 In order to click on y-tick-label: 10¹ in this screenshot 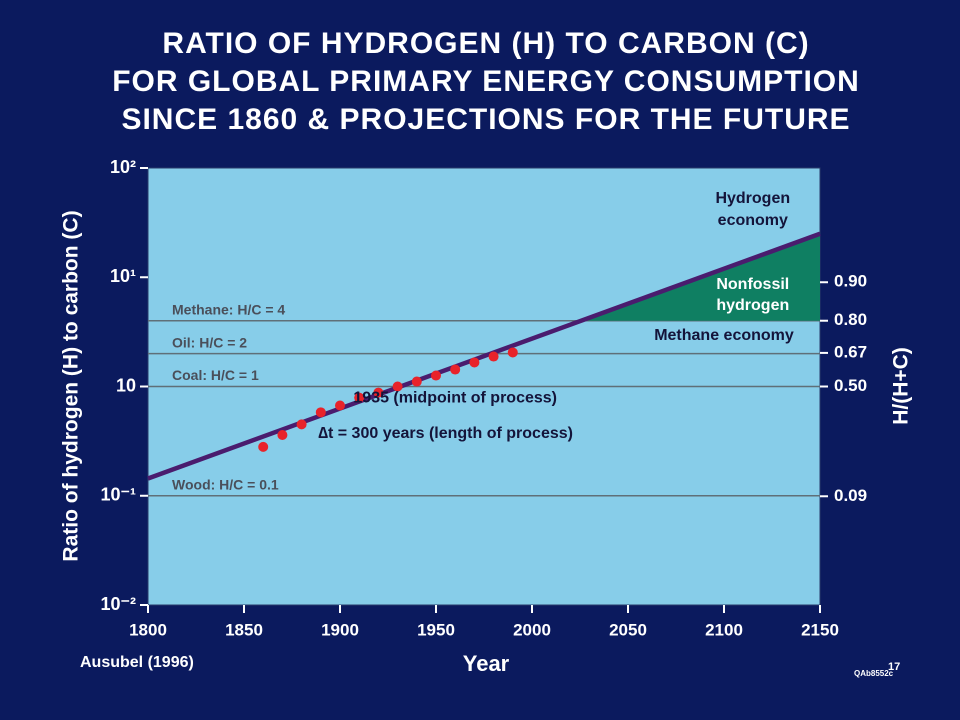, I will do `click(123, 276)`.